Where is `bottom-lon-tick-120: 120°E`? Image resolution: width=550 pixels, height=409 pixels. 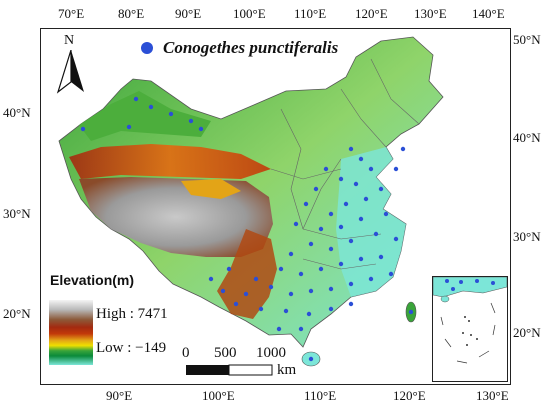 bottom-lon-tick-120: 120°E is located at coordinates (409, 395).